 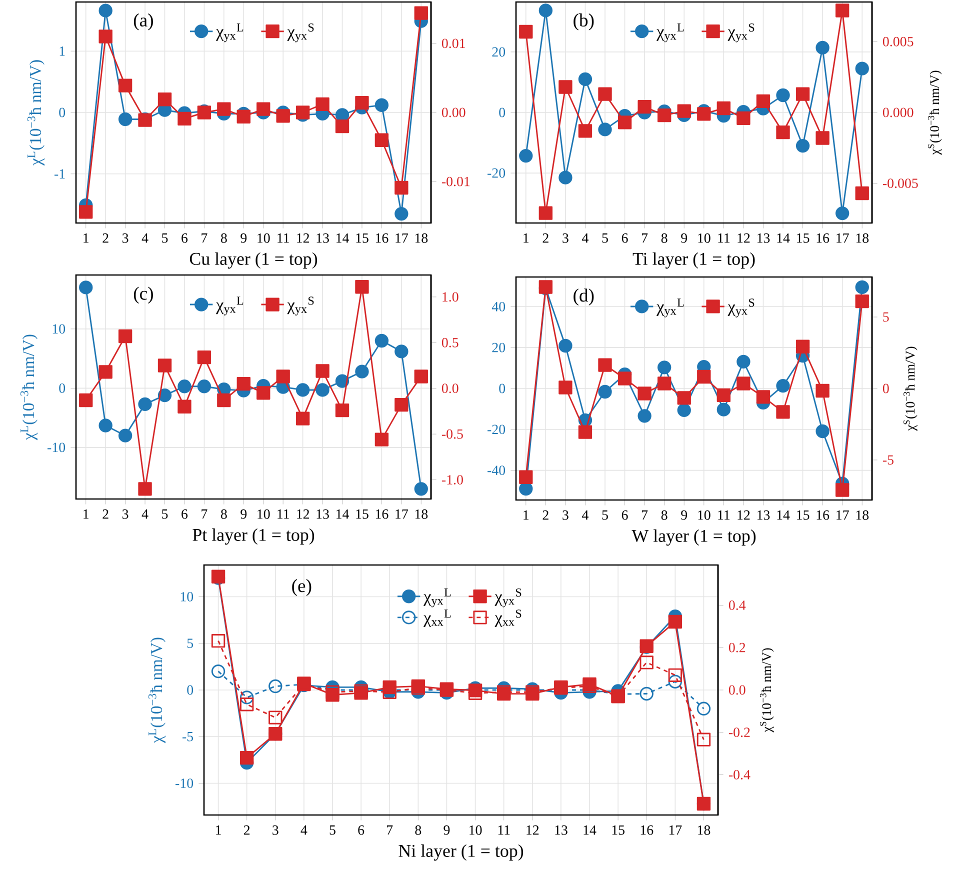 I want to click on y-tick-label: 10, so click(x=187, y=597).